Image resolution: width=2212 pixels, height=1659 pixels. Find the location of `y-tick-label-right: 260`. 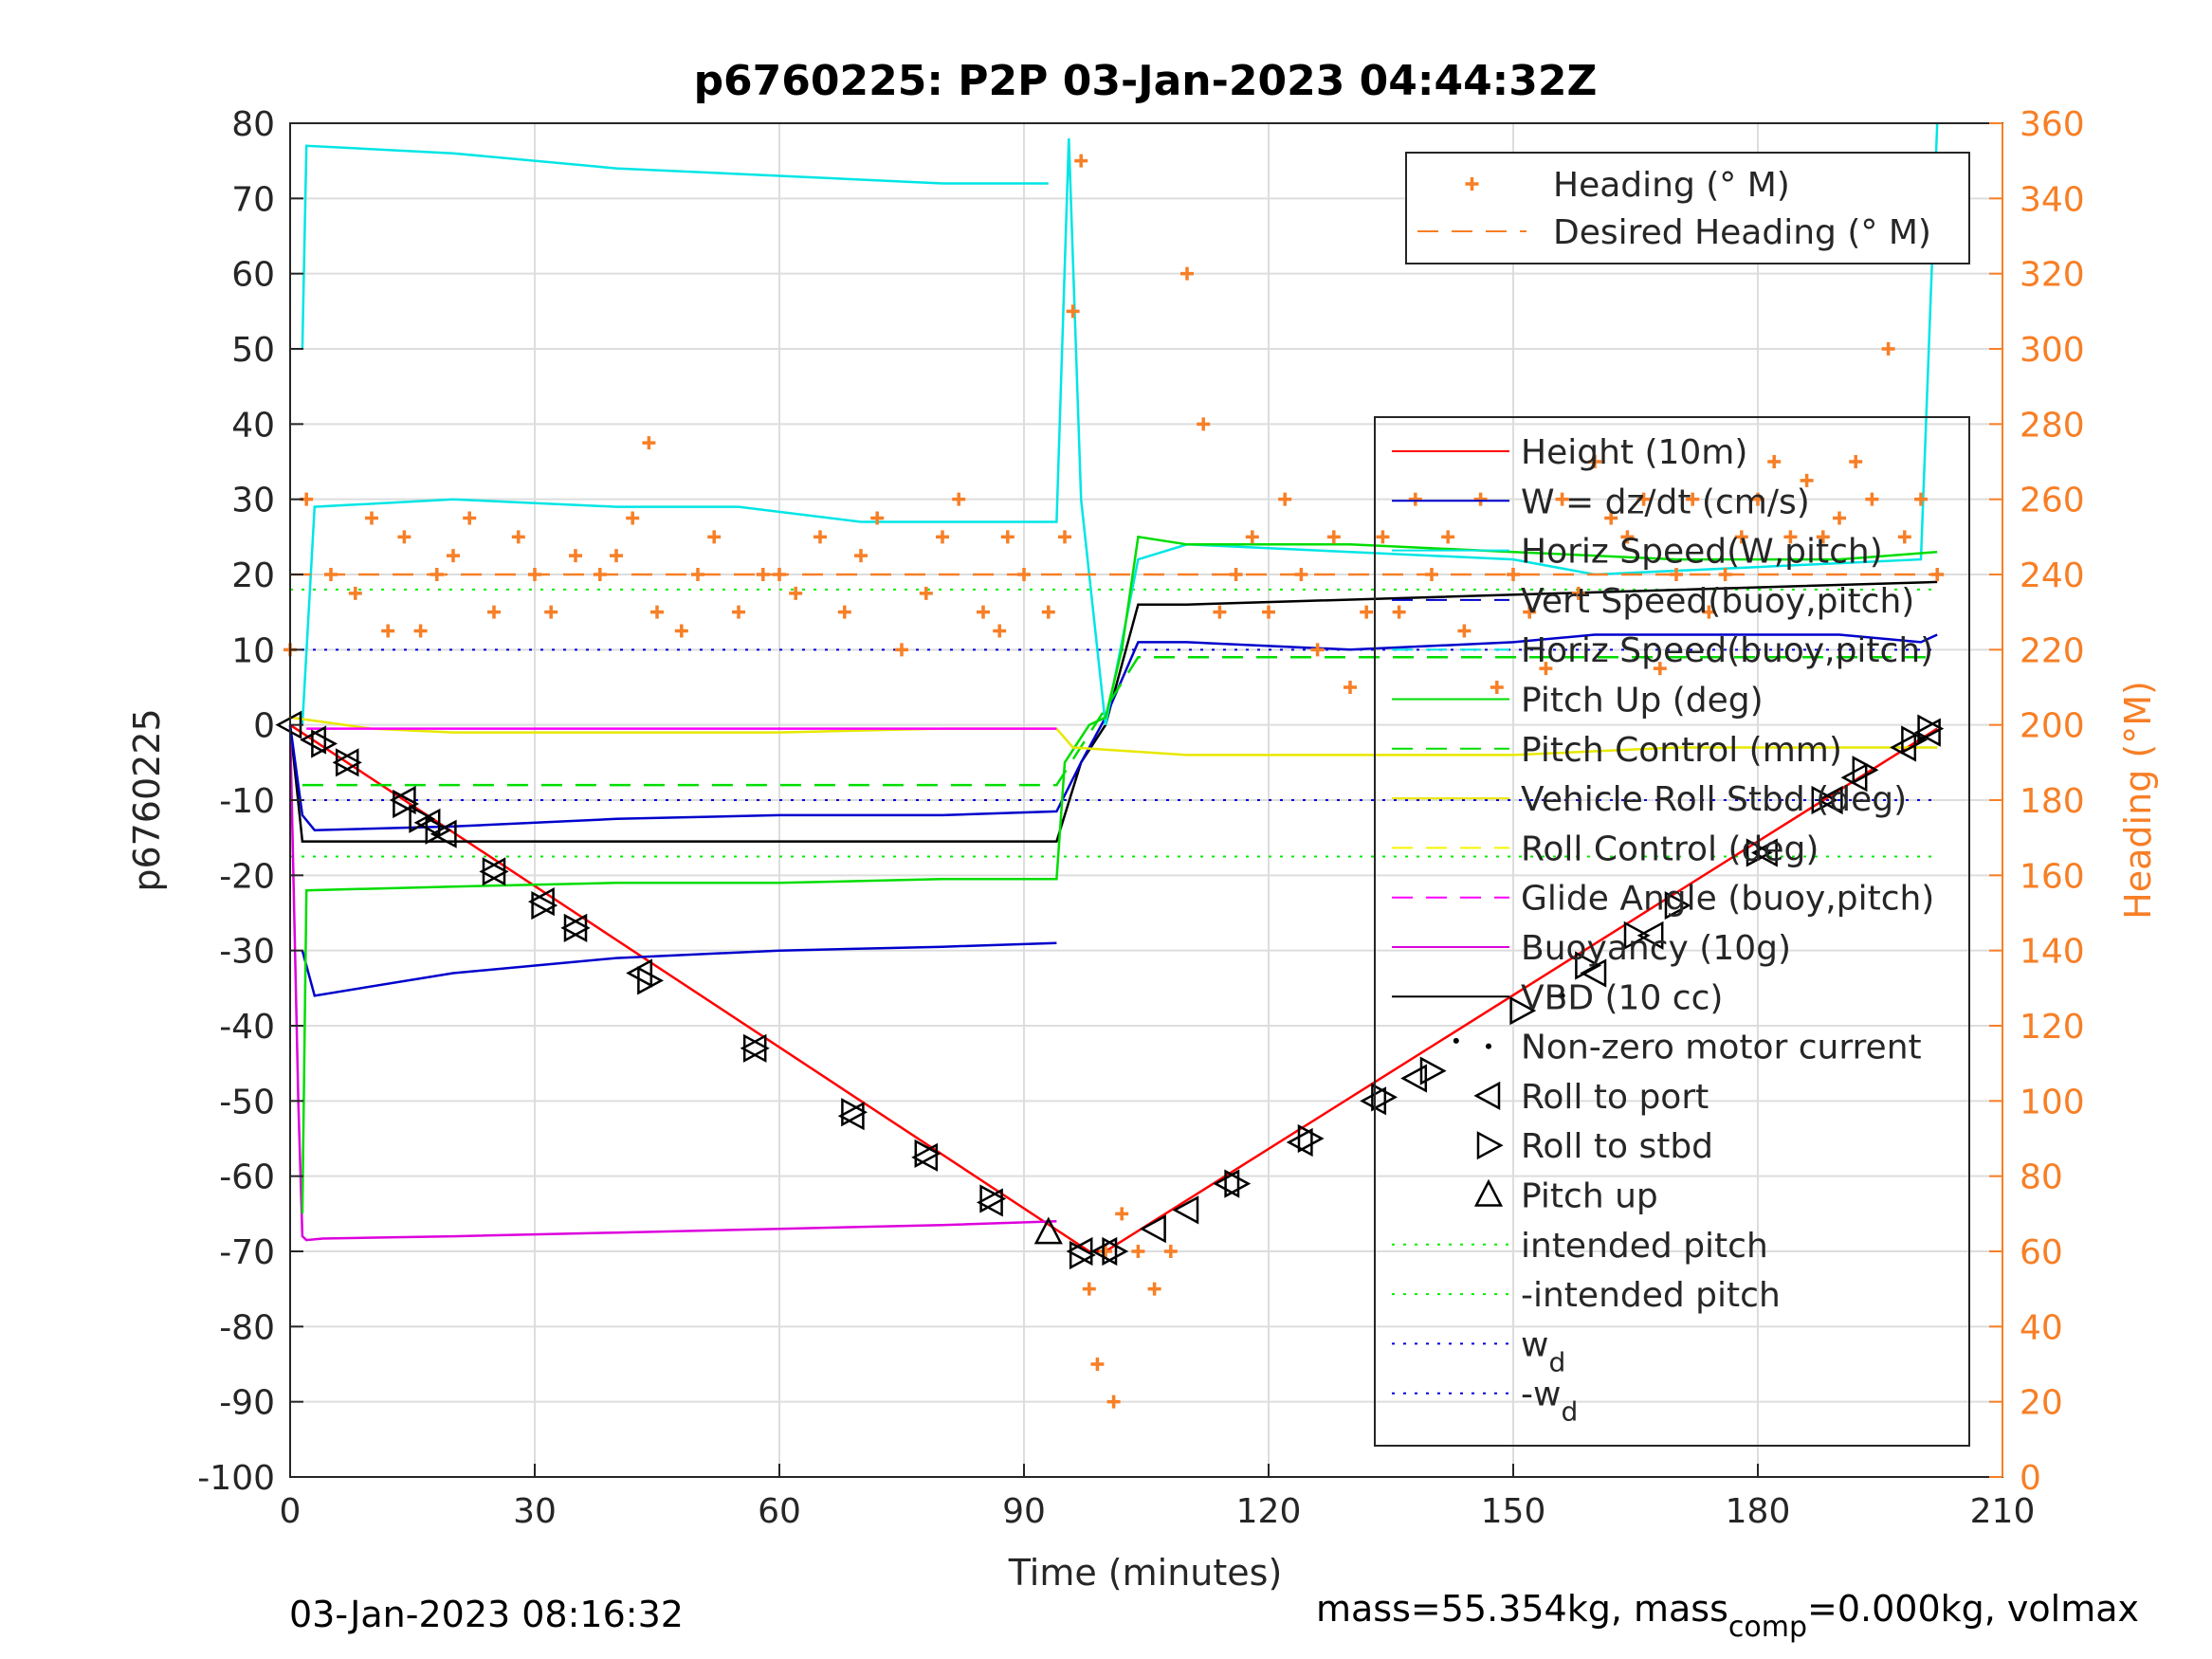

y-tick-label-right: 260 is located at coordinates (2052, 501).